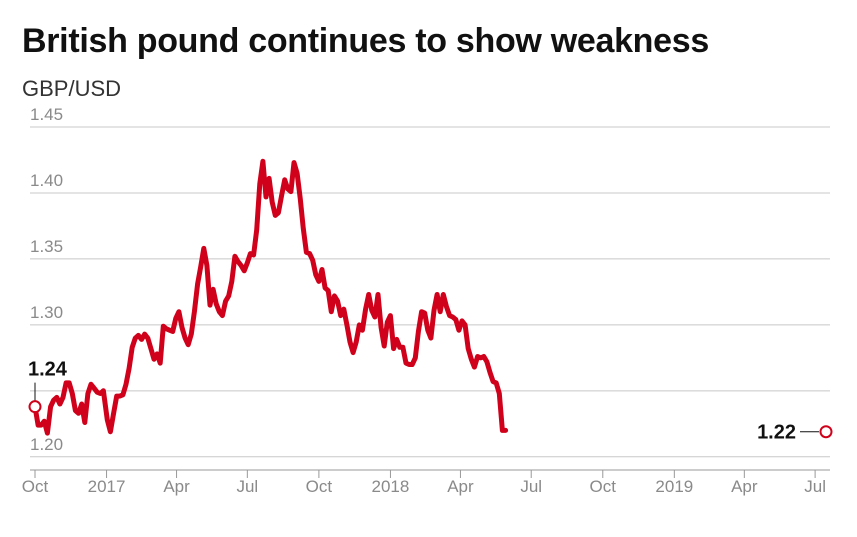  What do you see at coordinates (46, 312) in the screenshot?
I see `y-tick-label: 1.30` at bounding box center [46, 312].